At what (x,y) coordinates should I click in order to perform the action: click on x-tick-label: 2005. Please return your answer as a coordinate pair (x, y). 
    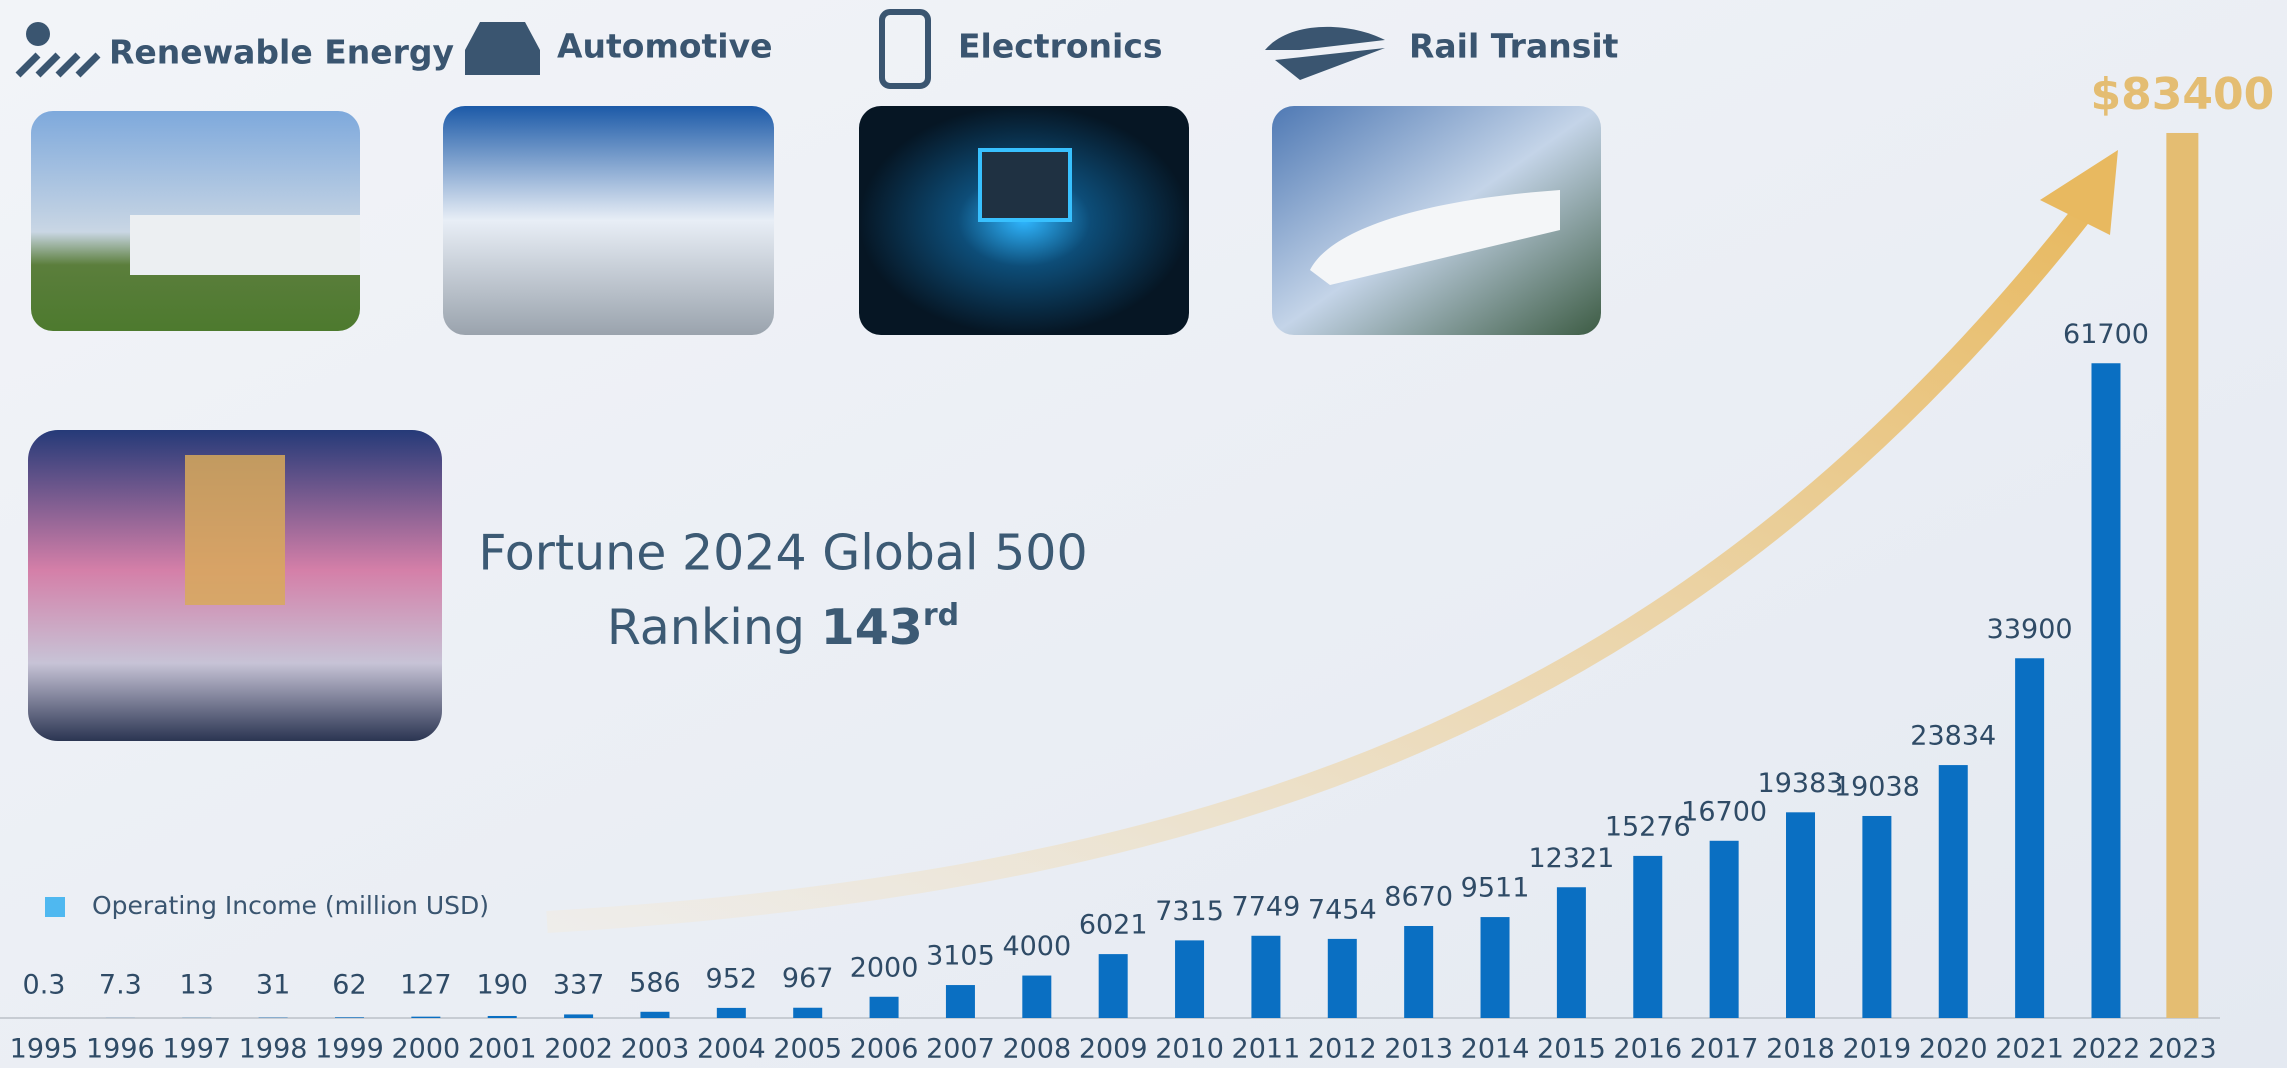
    Looking at the image, I should click on (807, 1049).